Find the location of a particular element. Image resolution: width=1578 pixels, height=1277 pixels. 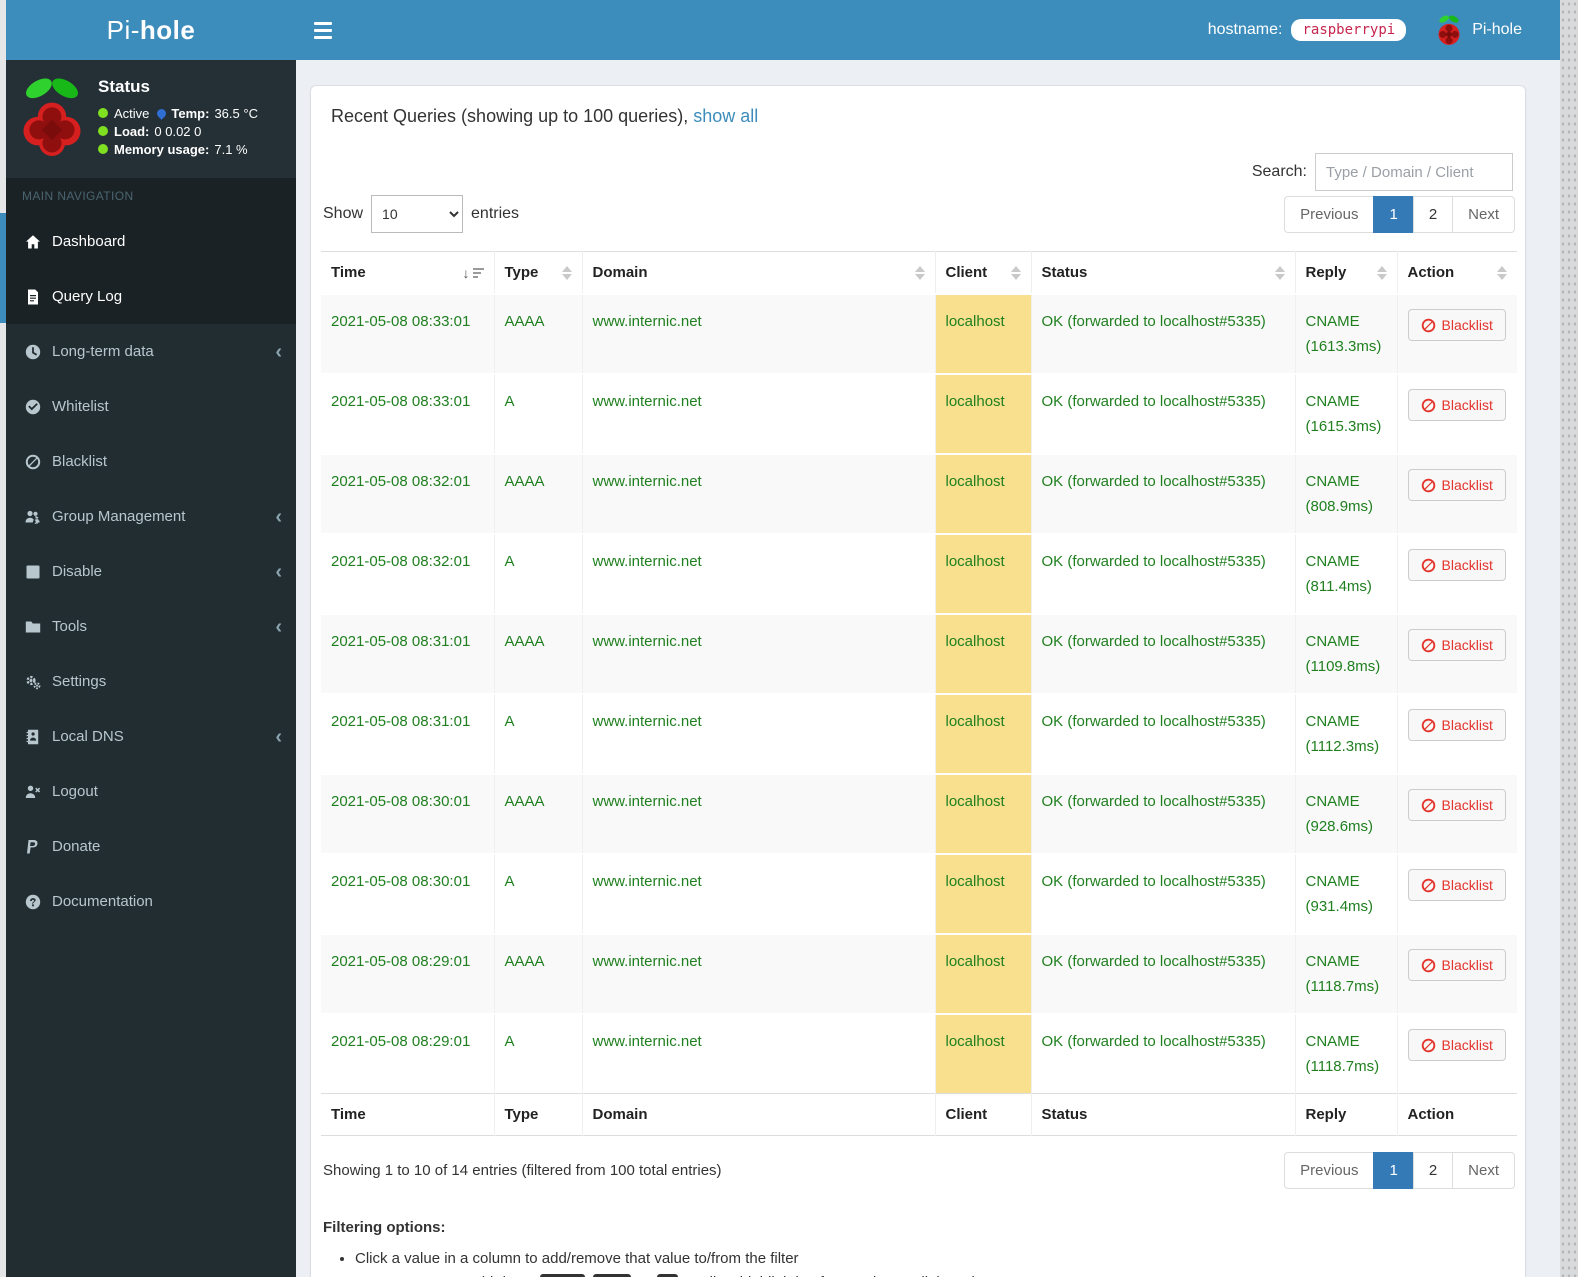

reply-cell: CNAME (931.4ms) is located at coordinates (1345, 894).